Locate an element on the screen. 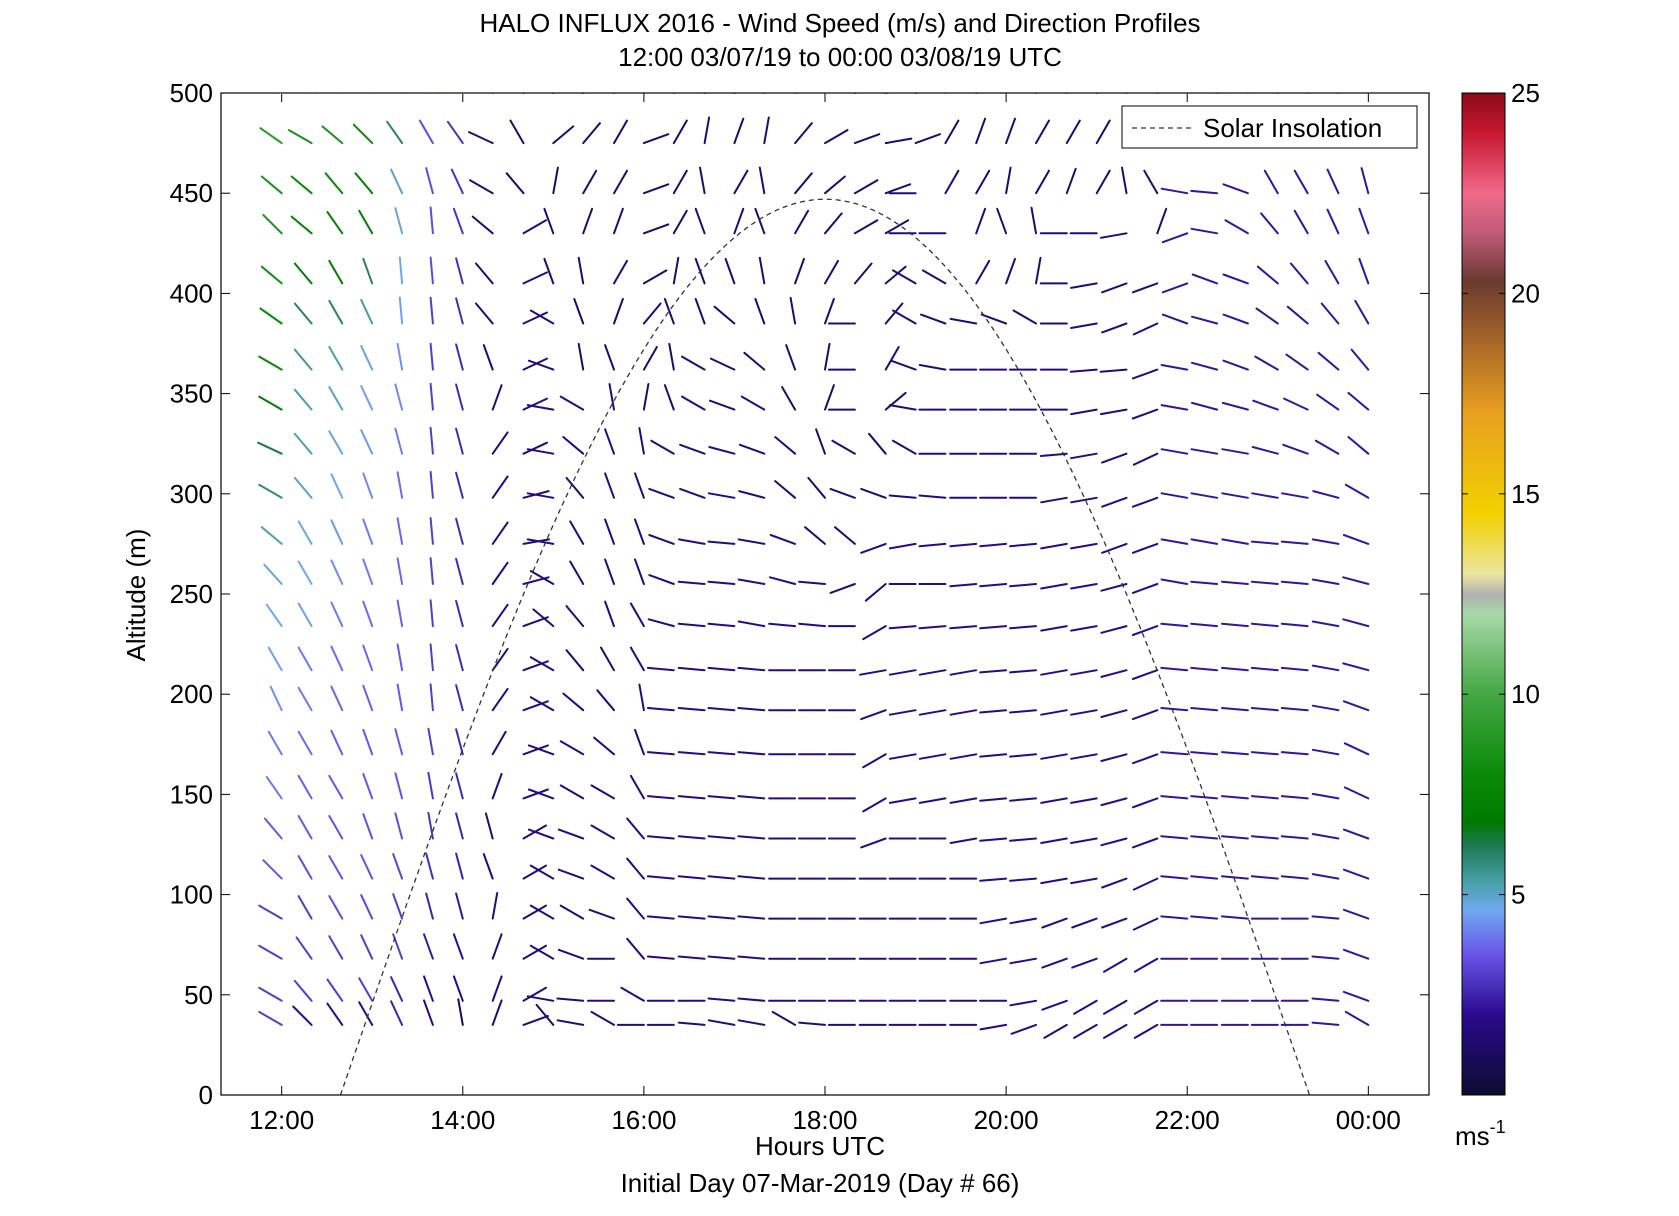 The image size is (1679, 1216). y-tick-label: 400 is located at coordinates (191, 293).